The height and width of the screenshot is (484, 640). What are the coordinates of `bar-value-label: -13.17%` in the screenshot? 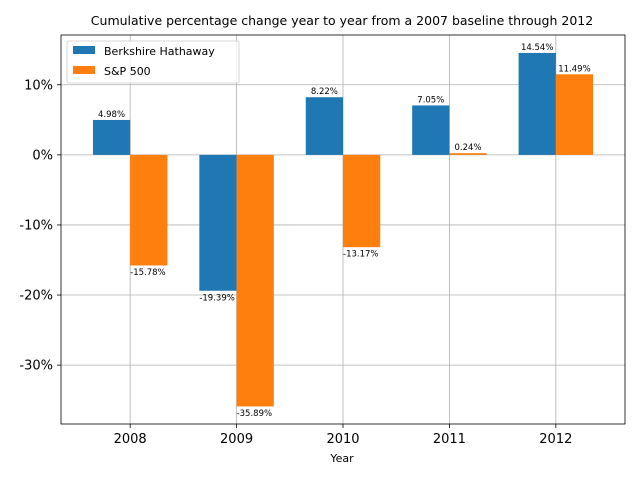 It's located at (360, 255).